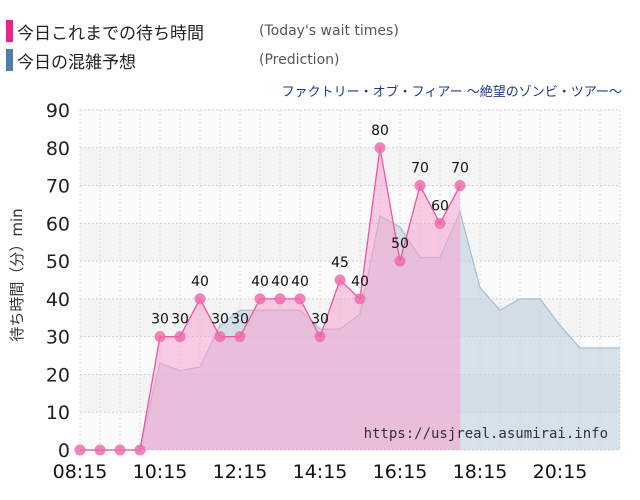 This screenshot has width=640, height=500. What do you see at coordinates (320, 472) in the screenshot?
I see `x-tick-label: 14:15` at bounding box center [320, 472].